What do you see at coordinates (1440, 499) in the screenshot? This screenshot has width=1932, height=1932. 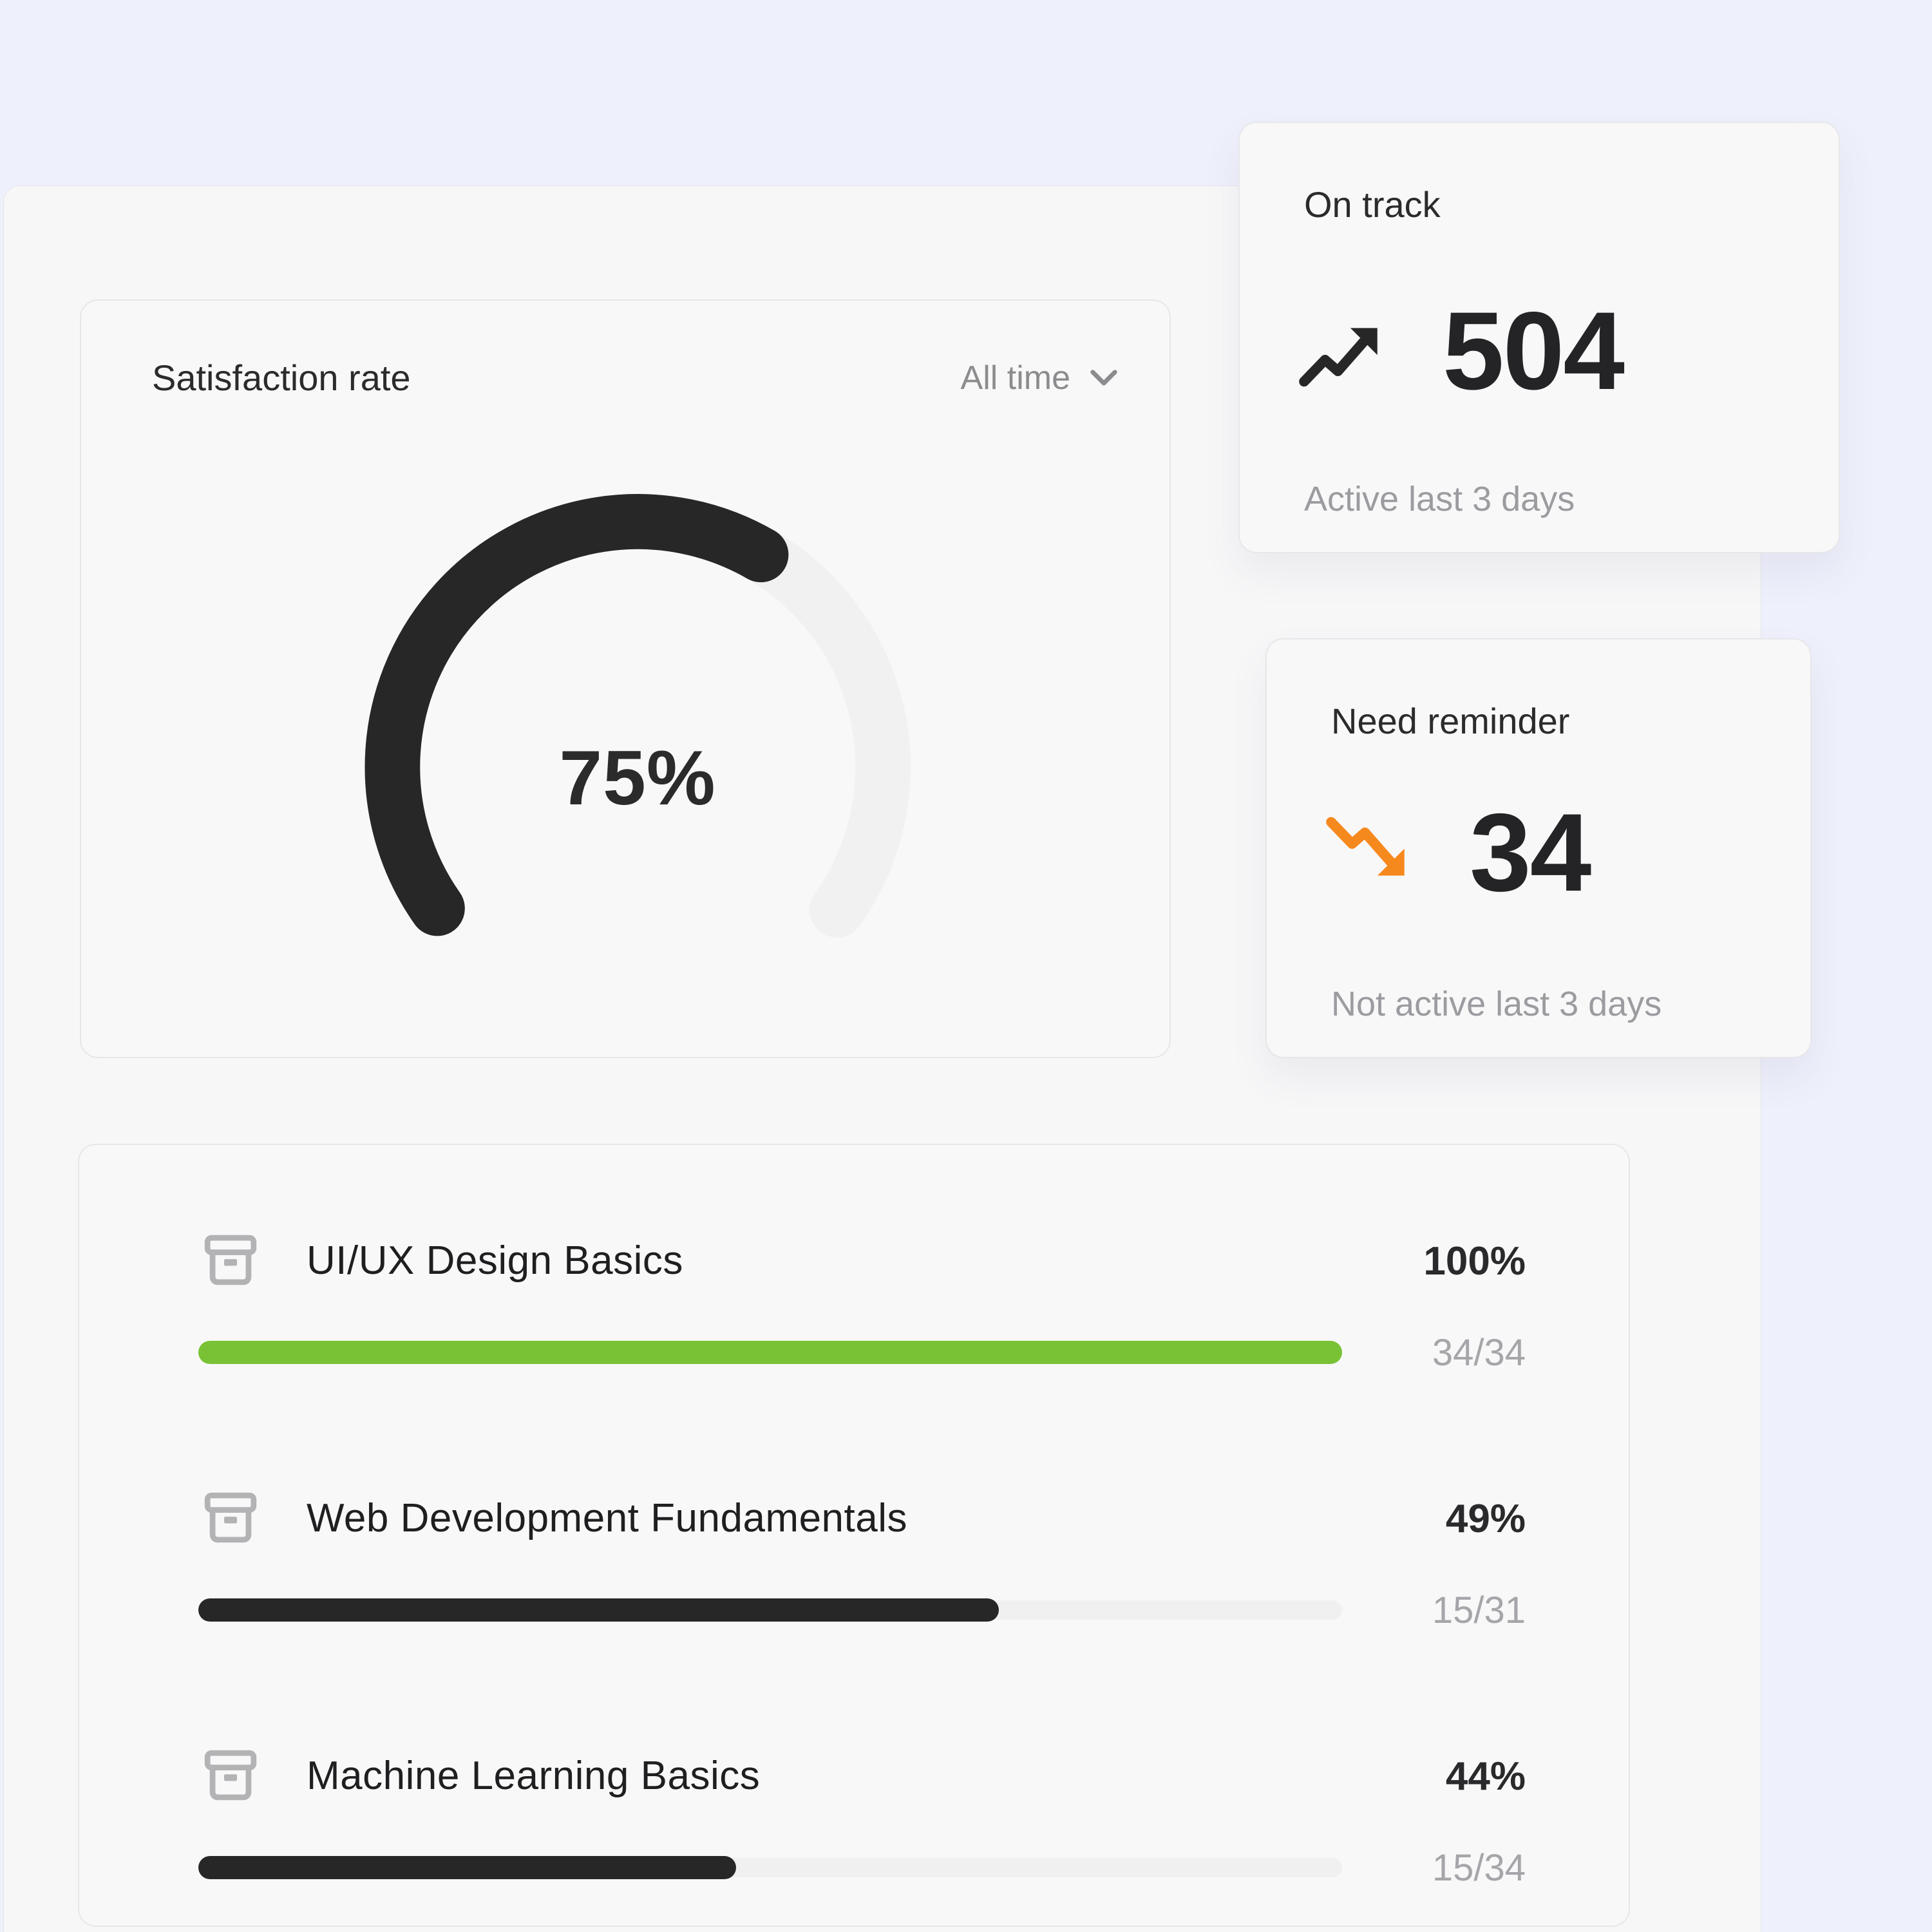 I see `on-track-caption: Active last 3 days` at bounding box center [1440, 499].